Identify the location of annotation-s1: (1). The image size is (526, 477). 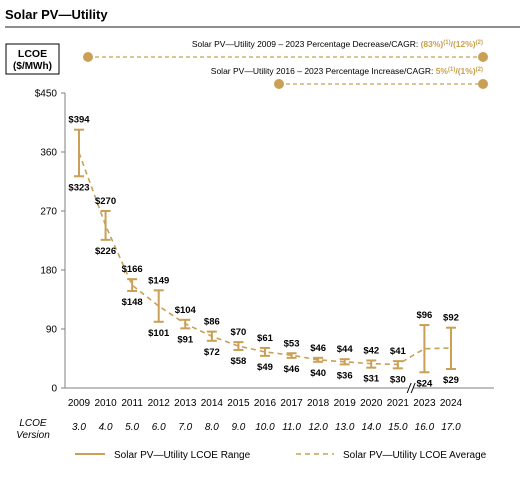
(446, 43).